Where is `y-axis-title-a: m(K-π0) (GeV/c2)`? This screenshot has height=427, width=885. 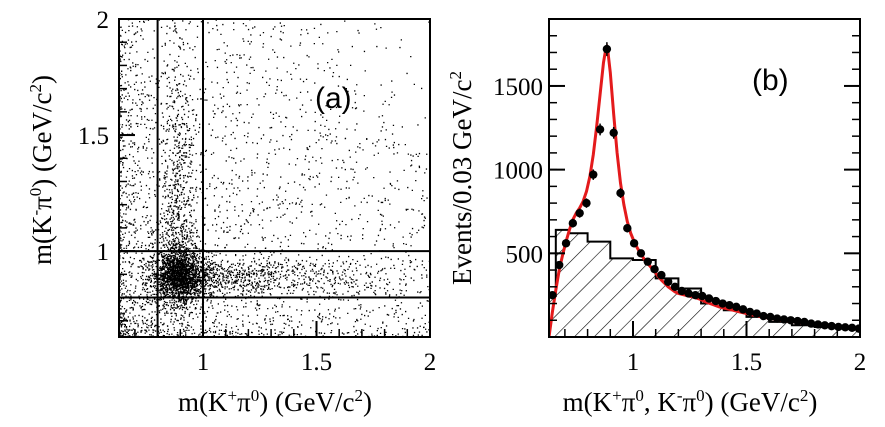
y-axis-title-a: m(K-π0) (GeV/c2) is located at coordinates (41, 170).